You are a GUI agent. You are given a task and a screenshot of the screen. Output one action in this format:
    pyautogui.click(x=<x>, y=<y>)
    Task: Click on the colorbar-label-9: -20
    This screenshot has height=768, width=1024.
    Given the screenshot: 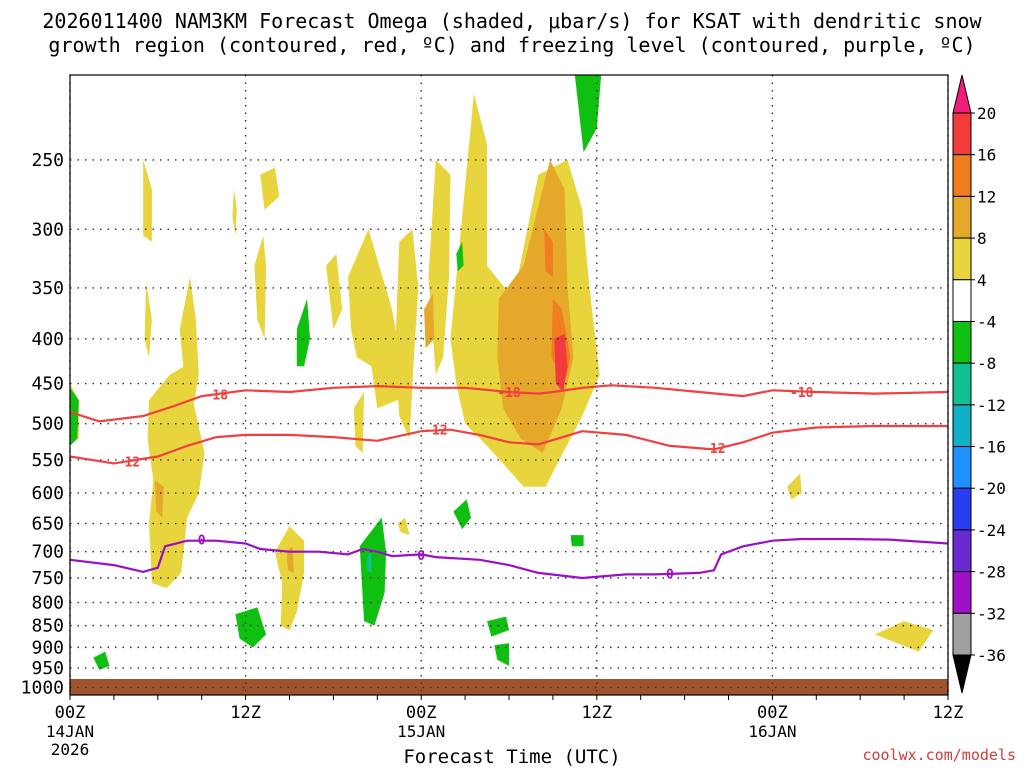 What is the action you would take?
    pyautogui.click(x=991, y=488)
    